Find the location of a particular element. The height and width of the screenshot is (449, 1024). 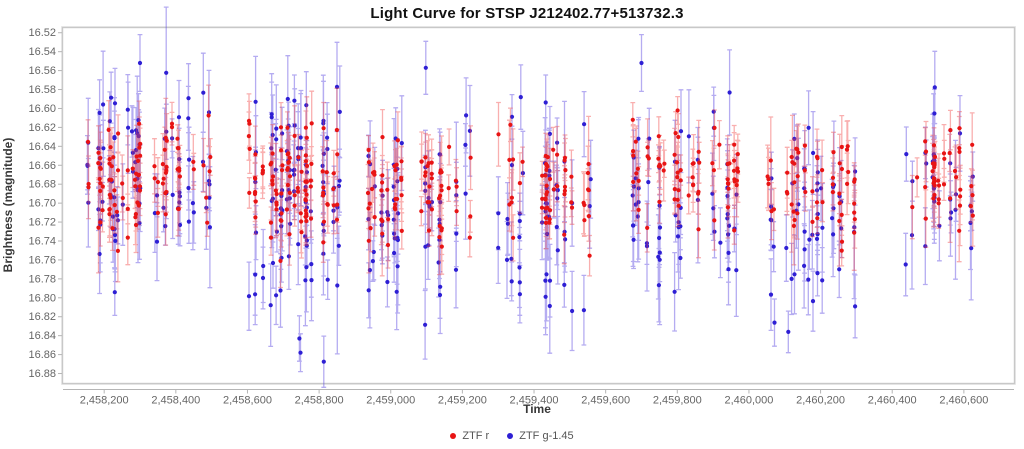

legend-item-ztf-r: ZTF r is located at coordinates (469, 436).